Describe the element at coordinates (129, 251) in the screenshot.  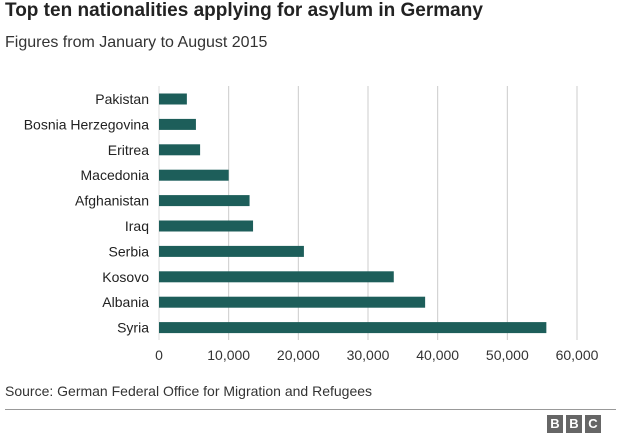
I see `category-label: Serbia` at that location.